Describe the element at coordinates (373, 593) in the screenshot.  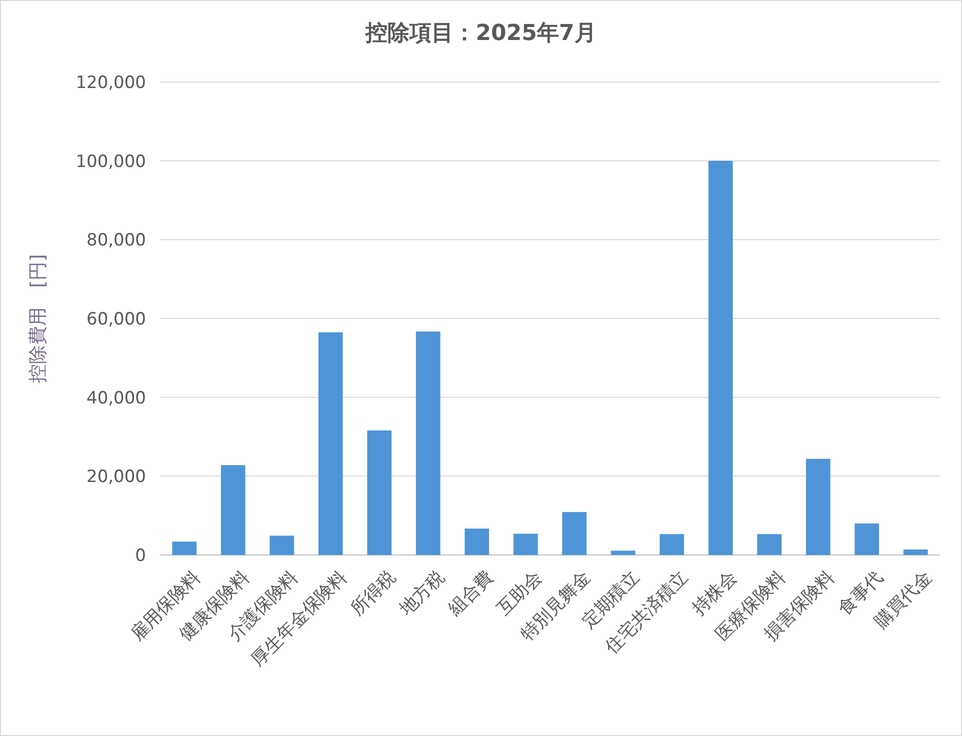
I see `x-tick-label: 所得税` at that location.